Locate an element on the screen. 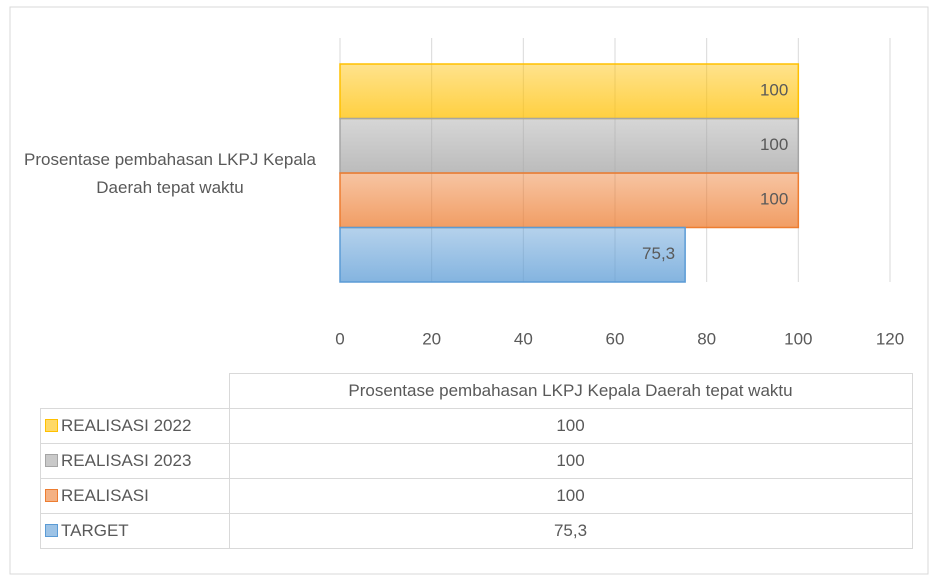 The height and width of the screenshot is (578, 932). x-tick-label: 20 is located at coordinates (431, 338).